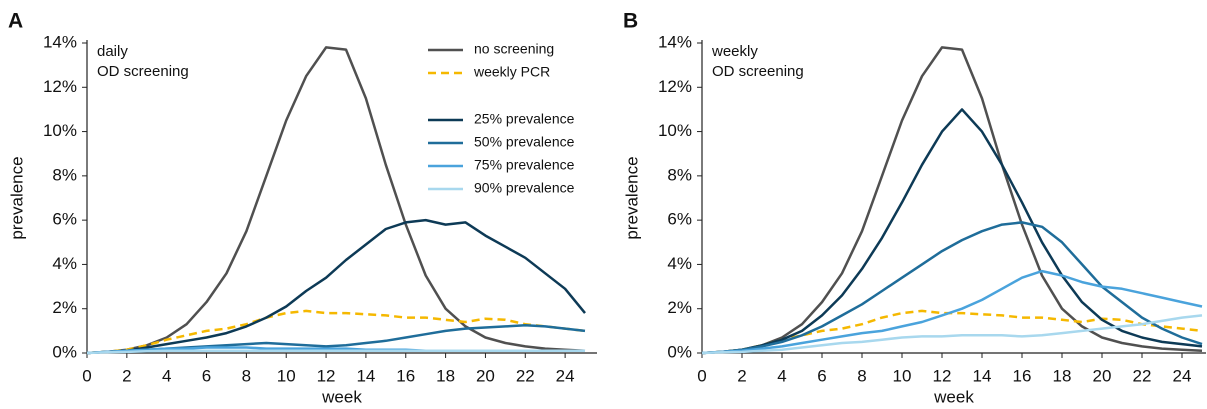 This screenshot has height=409, width=1207. What do you see at coordinates (15, 21) in the screenshot?
I see `panel-label: A` at bounding box center [15, 21].